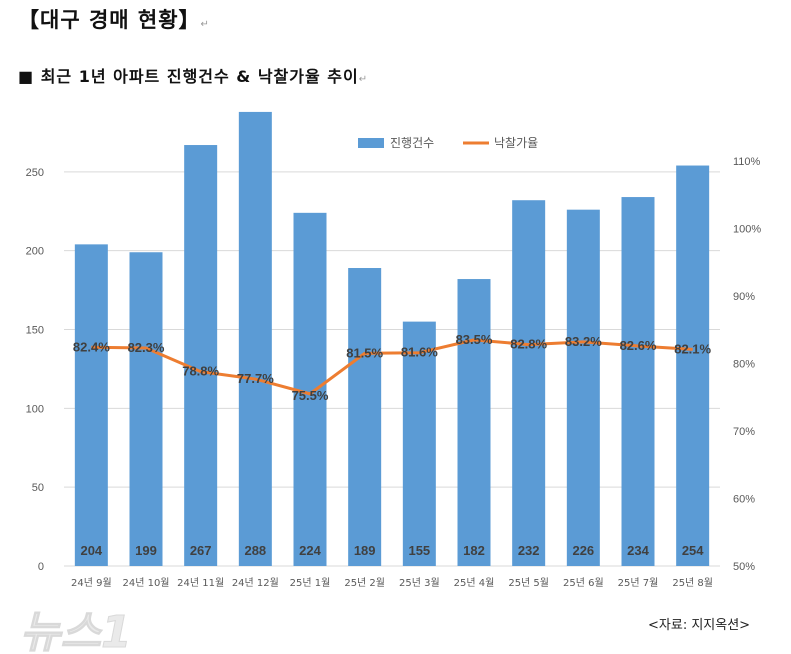 This screenshot has height=654, width=791. What do you see at coordinates (474, 583) in the screenshot?
I see `x-tick-label: 25년 4월` at bounding box center [474, 583].